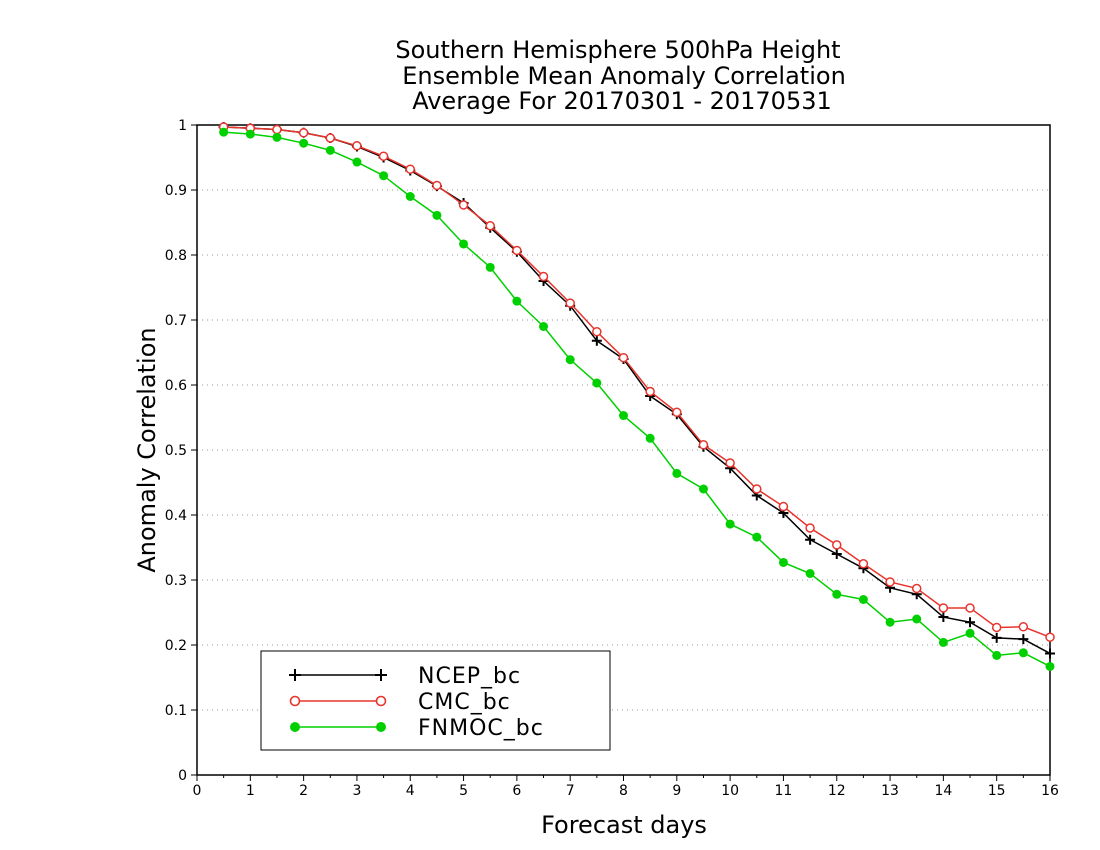 This screenshot has height=850, width=1100. What do you see at coordinates (295, 675) in the screenshot?
I see `legend-marker-ncep-start` at bounding box center [295, 675].